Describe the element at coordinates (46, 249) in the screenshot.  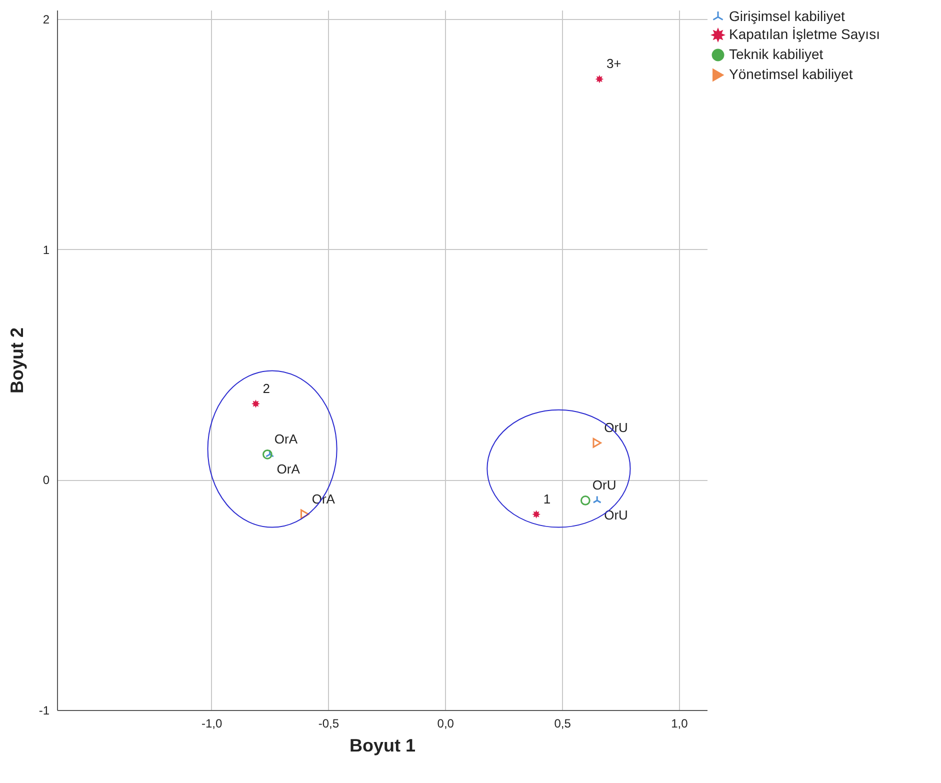
I see `y-tick-label: 1` at that location.